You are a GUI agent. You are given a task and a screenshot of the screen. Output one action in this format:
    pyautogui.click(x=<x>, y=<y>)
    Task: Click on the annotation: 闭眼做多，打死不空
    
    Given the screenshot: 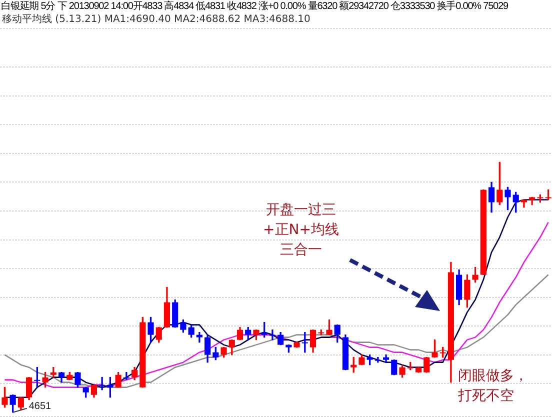 What is the action you would take?
    pyautogui.click(x=493, y=386)
    